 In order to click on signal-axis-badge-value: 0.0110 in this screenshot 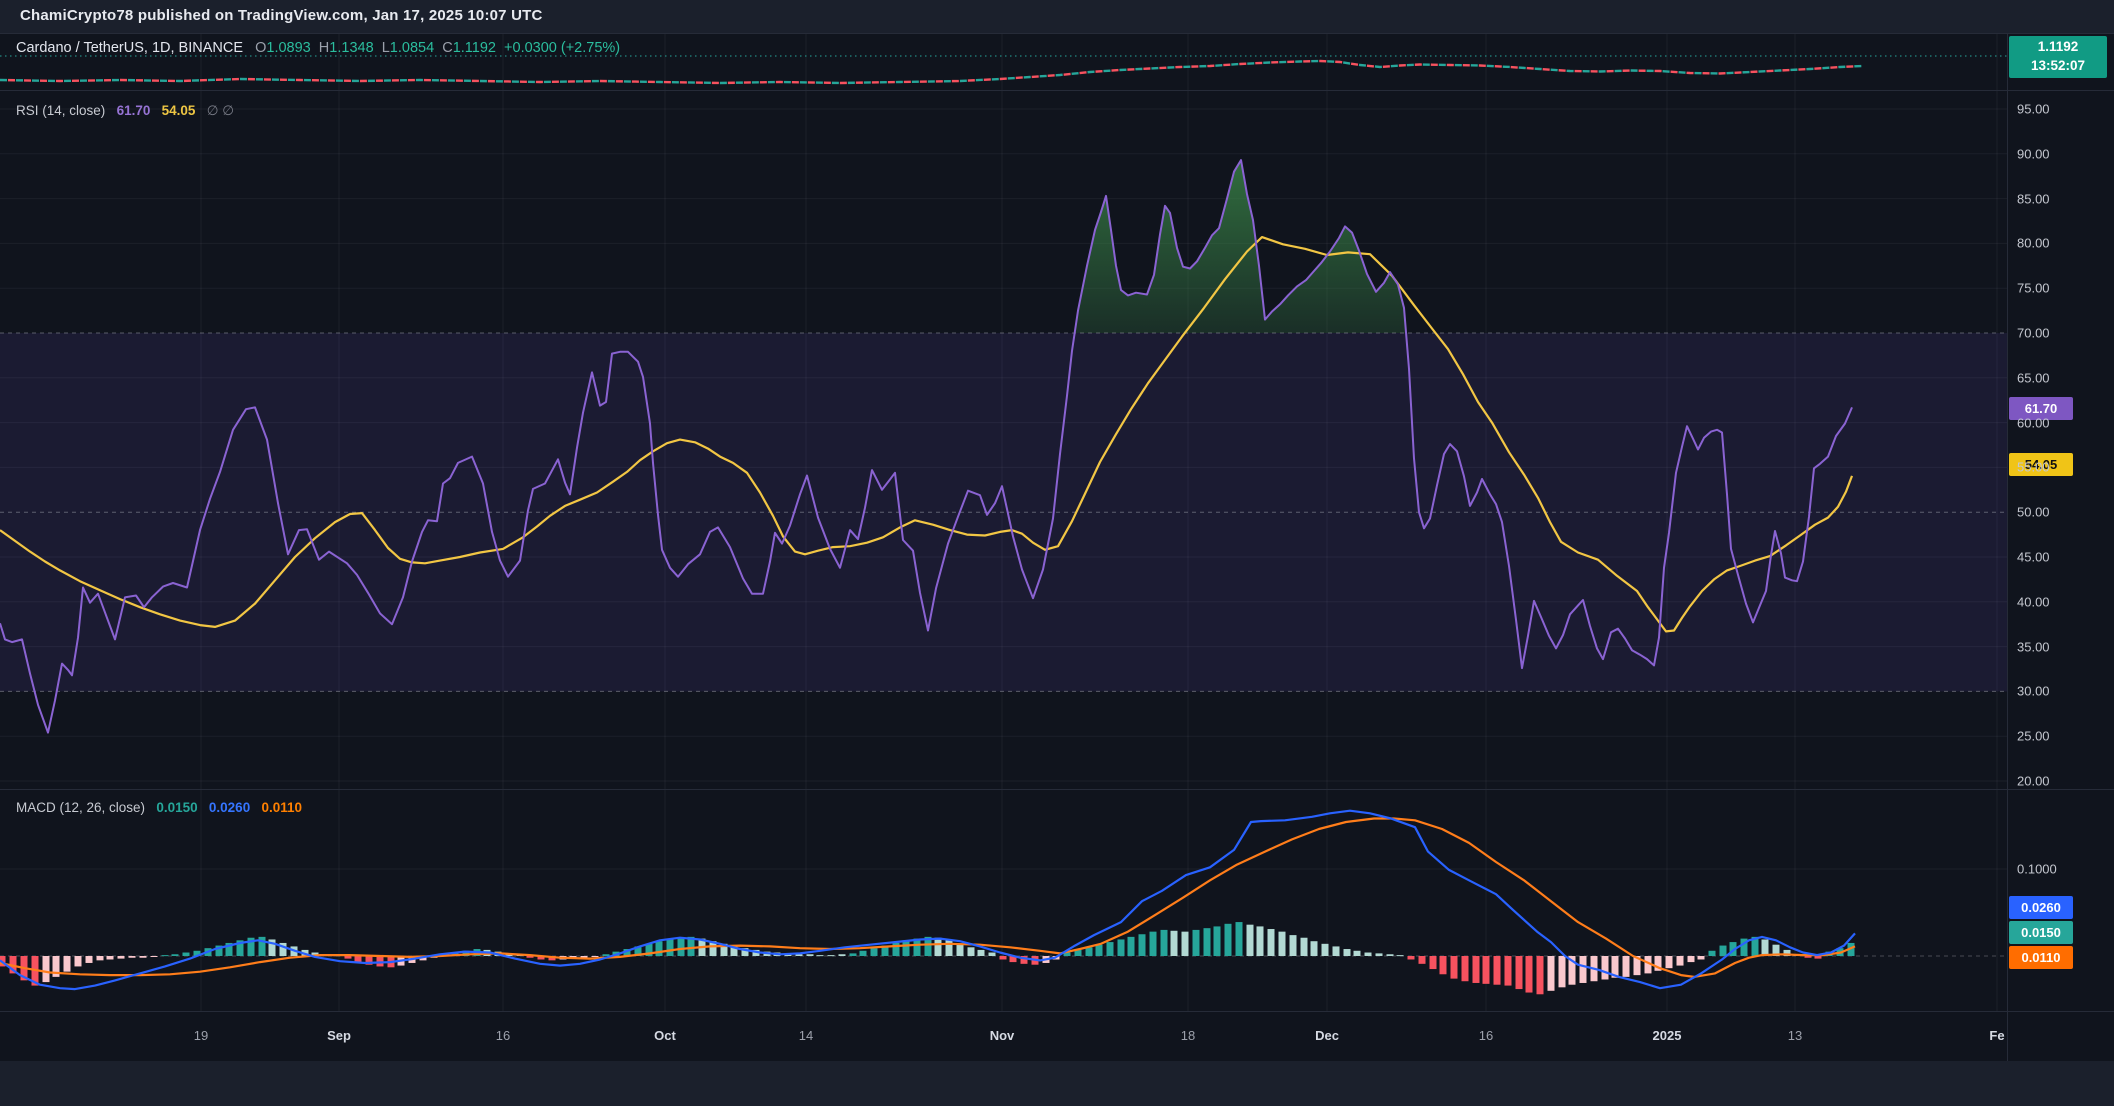, I will do `click(2041, 957)`.